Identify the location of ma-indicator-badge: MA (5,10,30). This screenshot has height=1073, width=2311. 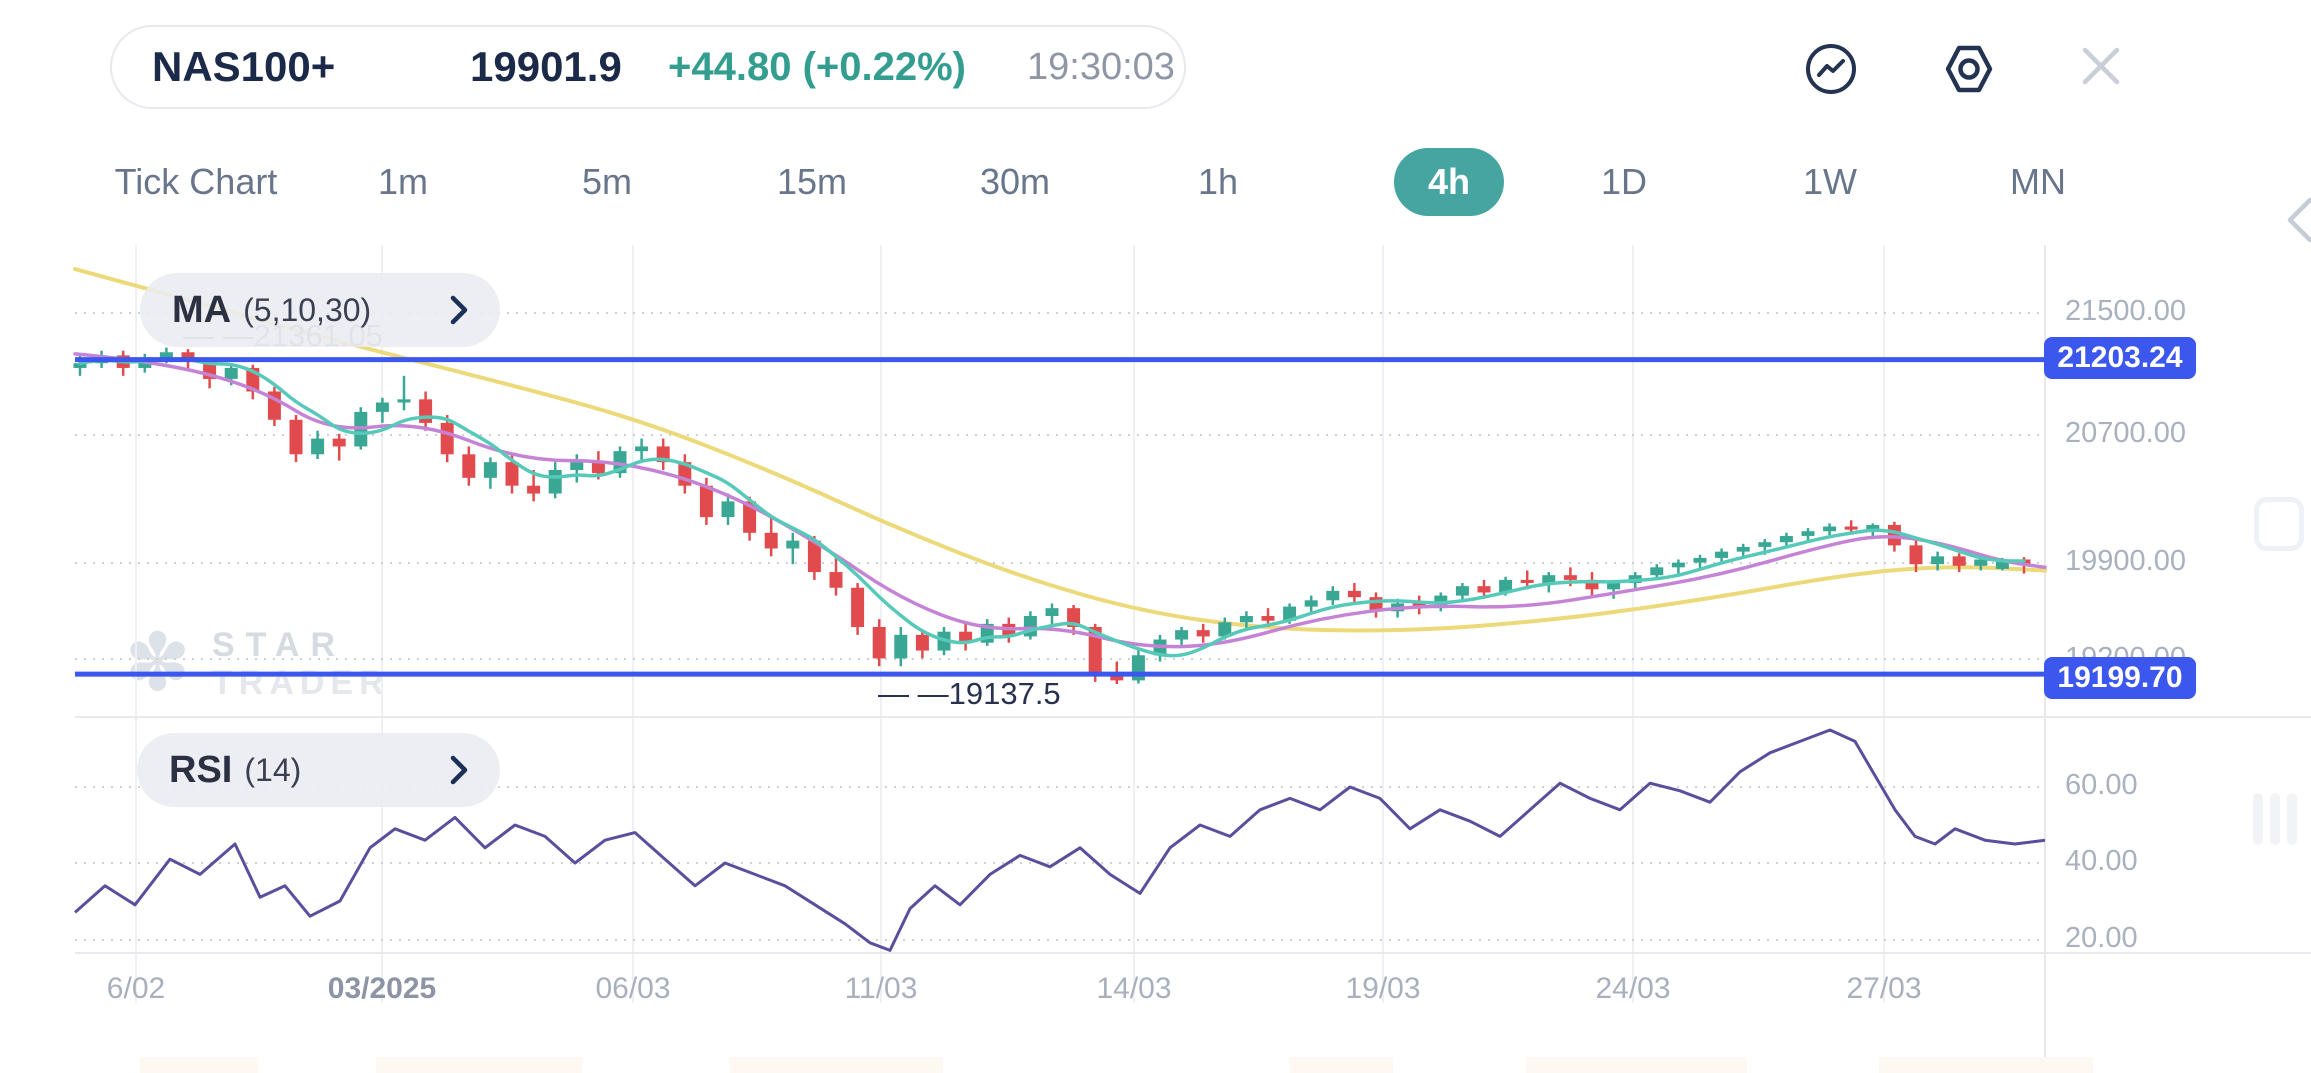
(320, 310).